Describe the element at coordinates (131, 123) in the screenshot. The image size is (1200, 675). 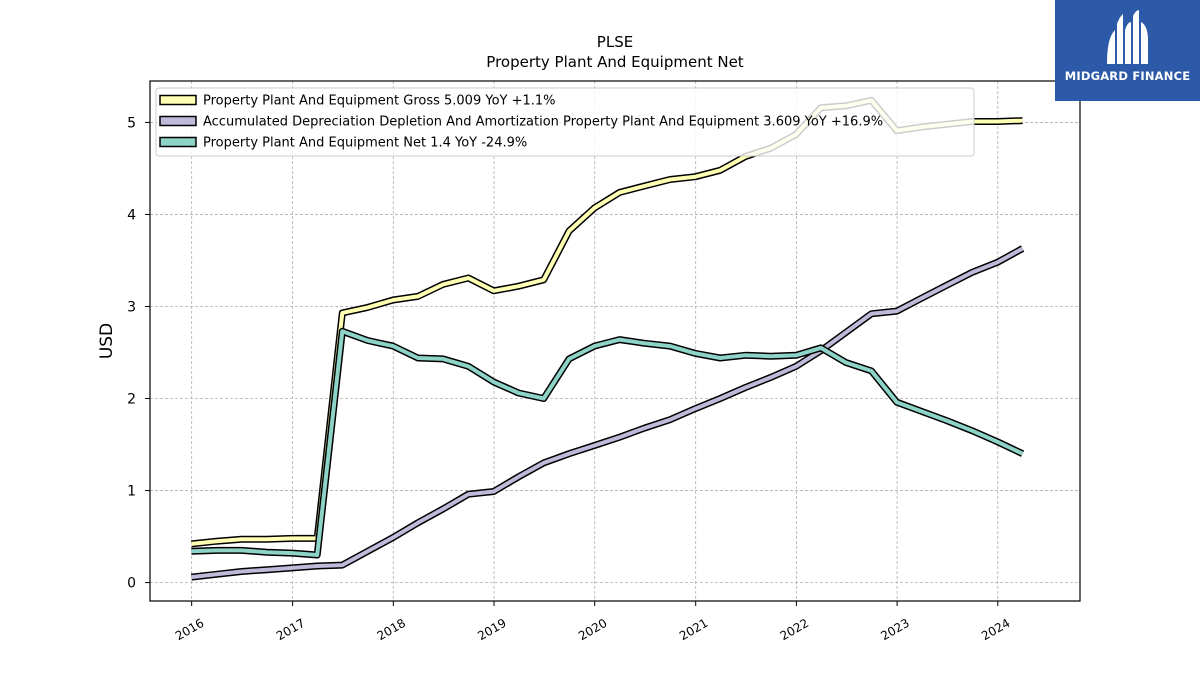
I see `y-tick-label: 5` at that location.